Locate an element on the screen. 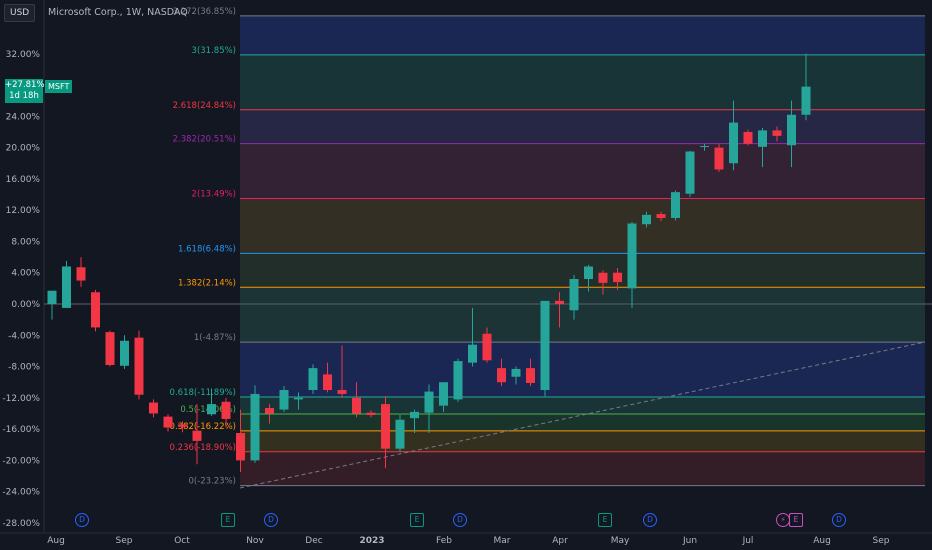 The image size is (932, 550). y-tick-label: -24.00% is located at coordinates (21, 493).